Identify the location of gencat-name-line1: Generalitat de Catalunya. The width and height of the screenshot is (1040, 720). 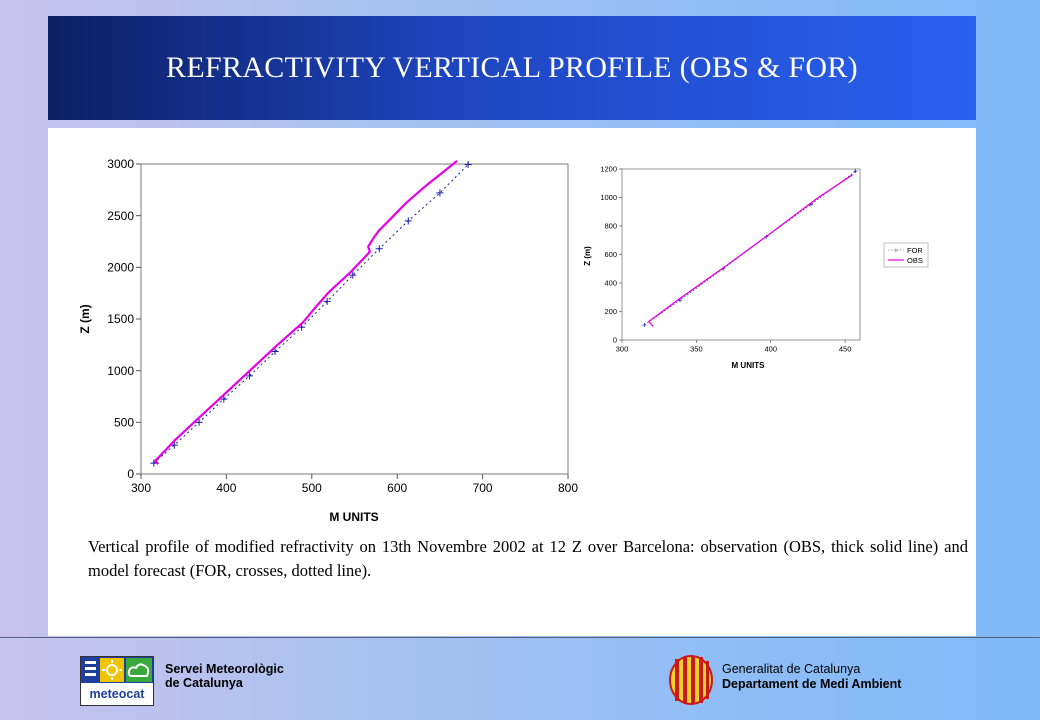
(791, 669).